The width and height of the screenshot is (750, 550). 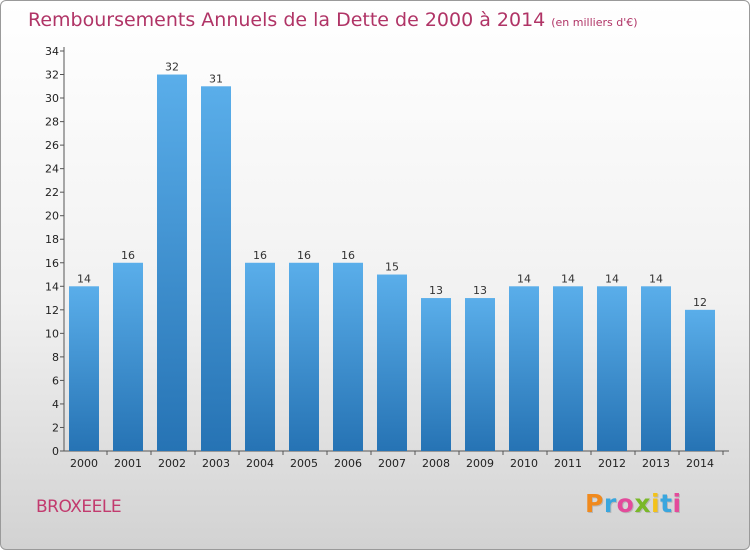 What do you see at coordinates (52, 216) in the screenshot?
I see `y-tick-label: 20` at bounding box center [52, 216].